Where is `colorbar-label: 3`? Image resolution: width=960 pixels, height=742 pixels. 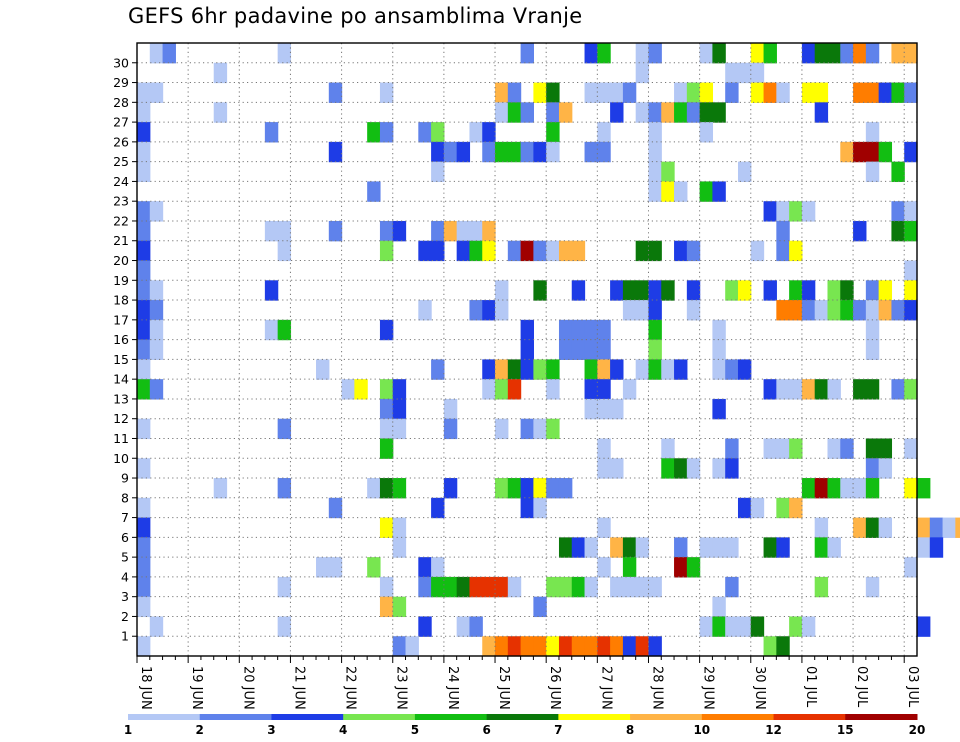 colorbar-label: 3 is located at coordinates (271, 730).